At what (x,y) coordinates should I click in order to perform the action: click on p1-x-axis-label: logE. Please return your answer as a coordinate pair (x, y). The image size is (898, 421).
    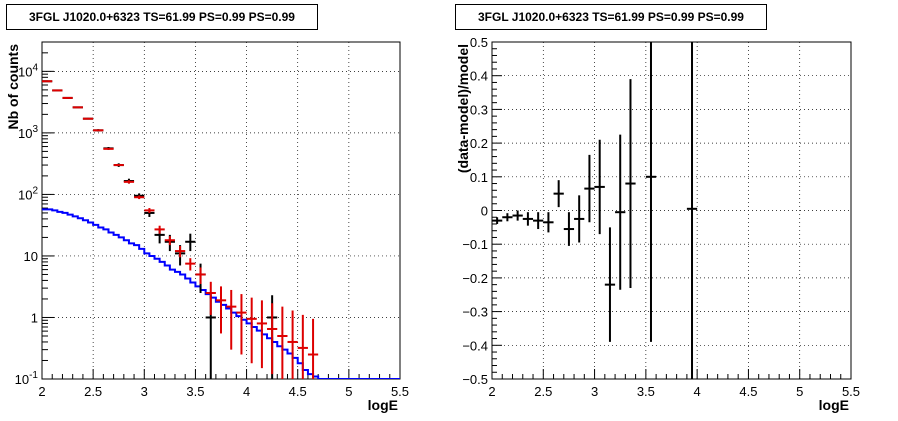
    Looking at the image, I should click on (834, 405).